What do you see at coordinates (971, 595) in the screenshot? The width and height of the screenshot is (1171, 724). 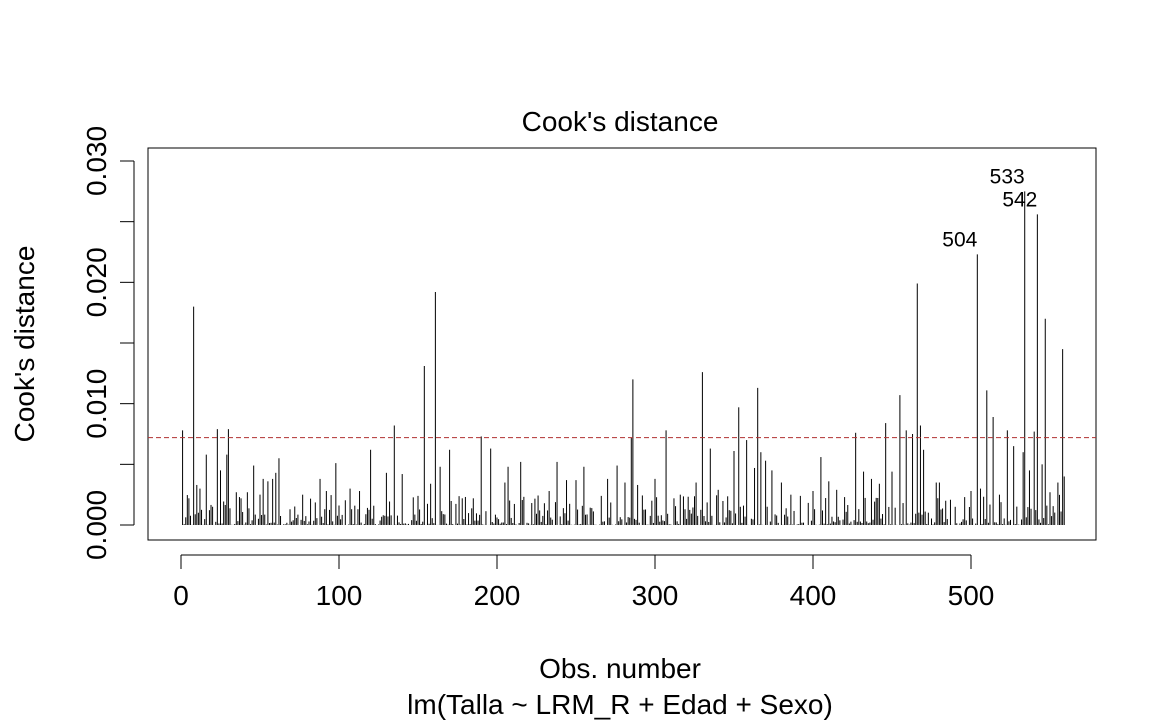 I see `x-tick-label: 500` at bounding box center [971, 595].